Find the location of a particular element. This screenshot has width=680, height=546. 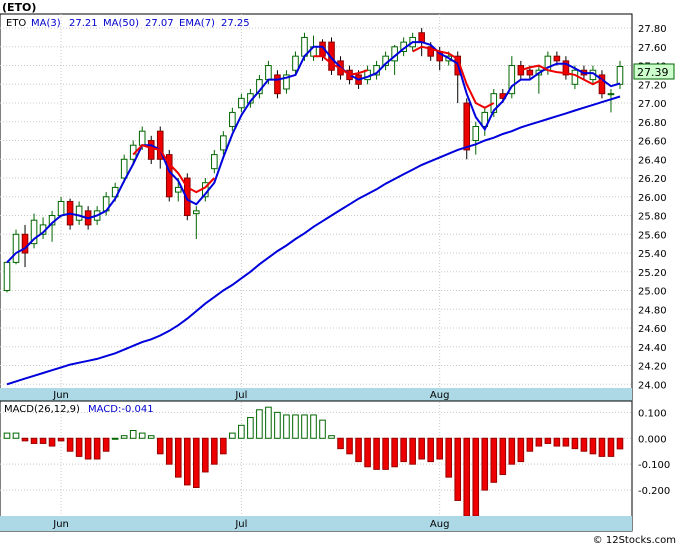

price-tick-label: 24.80 is located at coordinates (652, 310).